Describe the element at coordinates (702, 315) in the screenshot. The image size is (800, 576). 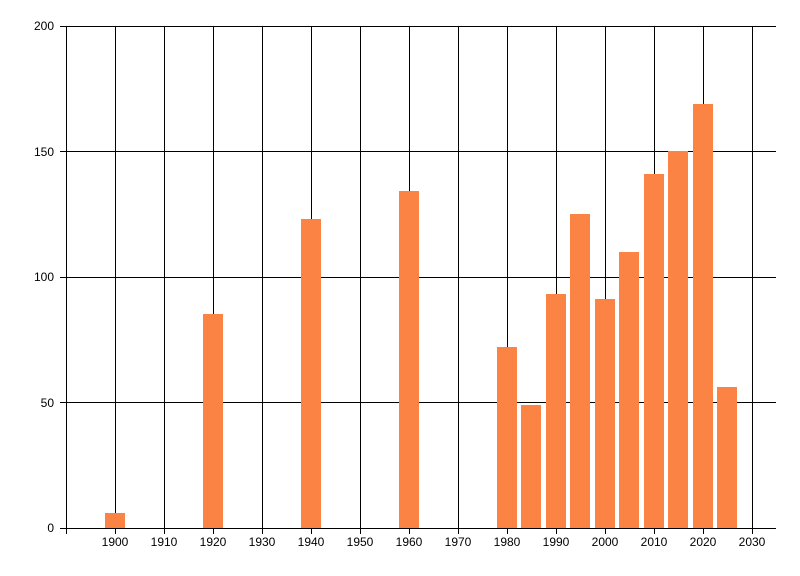
I see `bar-2020` at that location.